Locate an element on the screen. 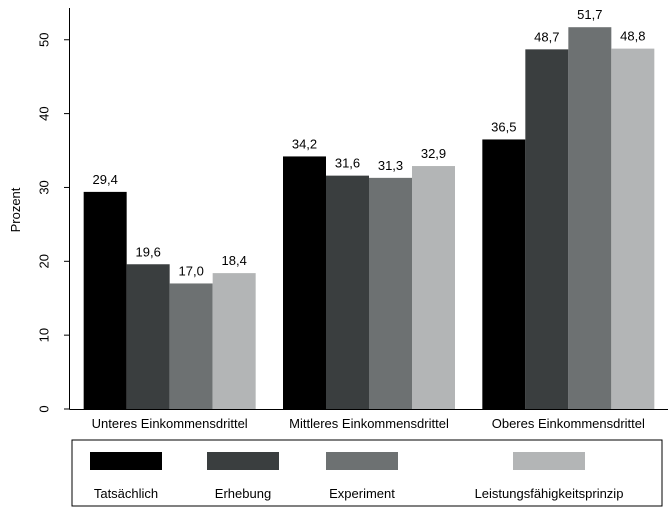  legend-label: Experiment is located at coordinates (362, 493).